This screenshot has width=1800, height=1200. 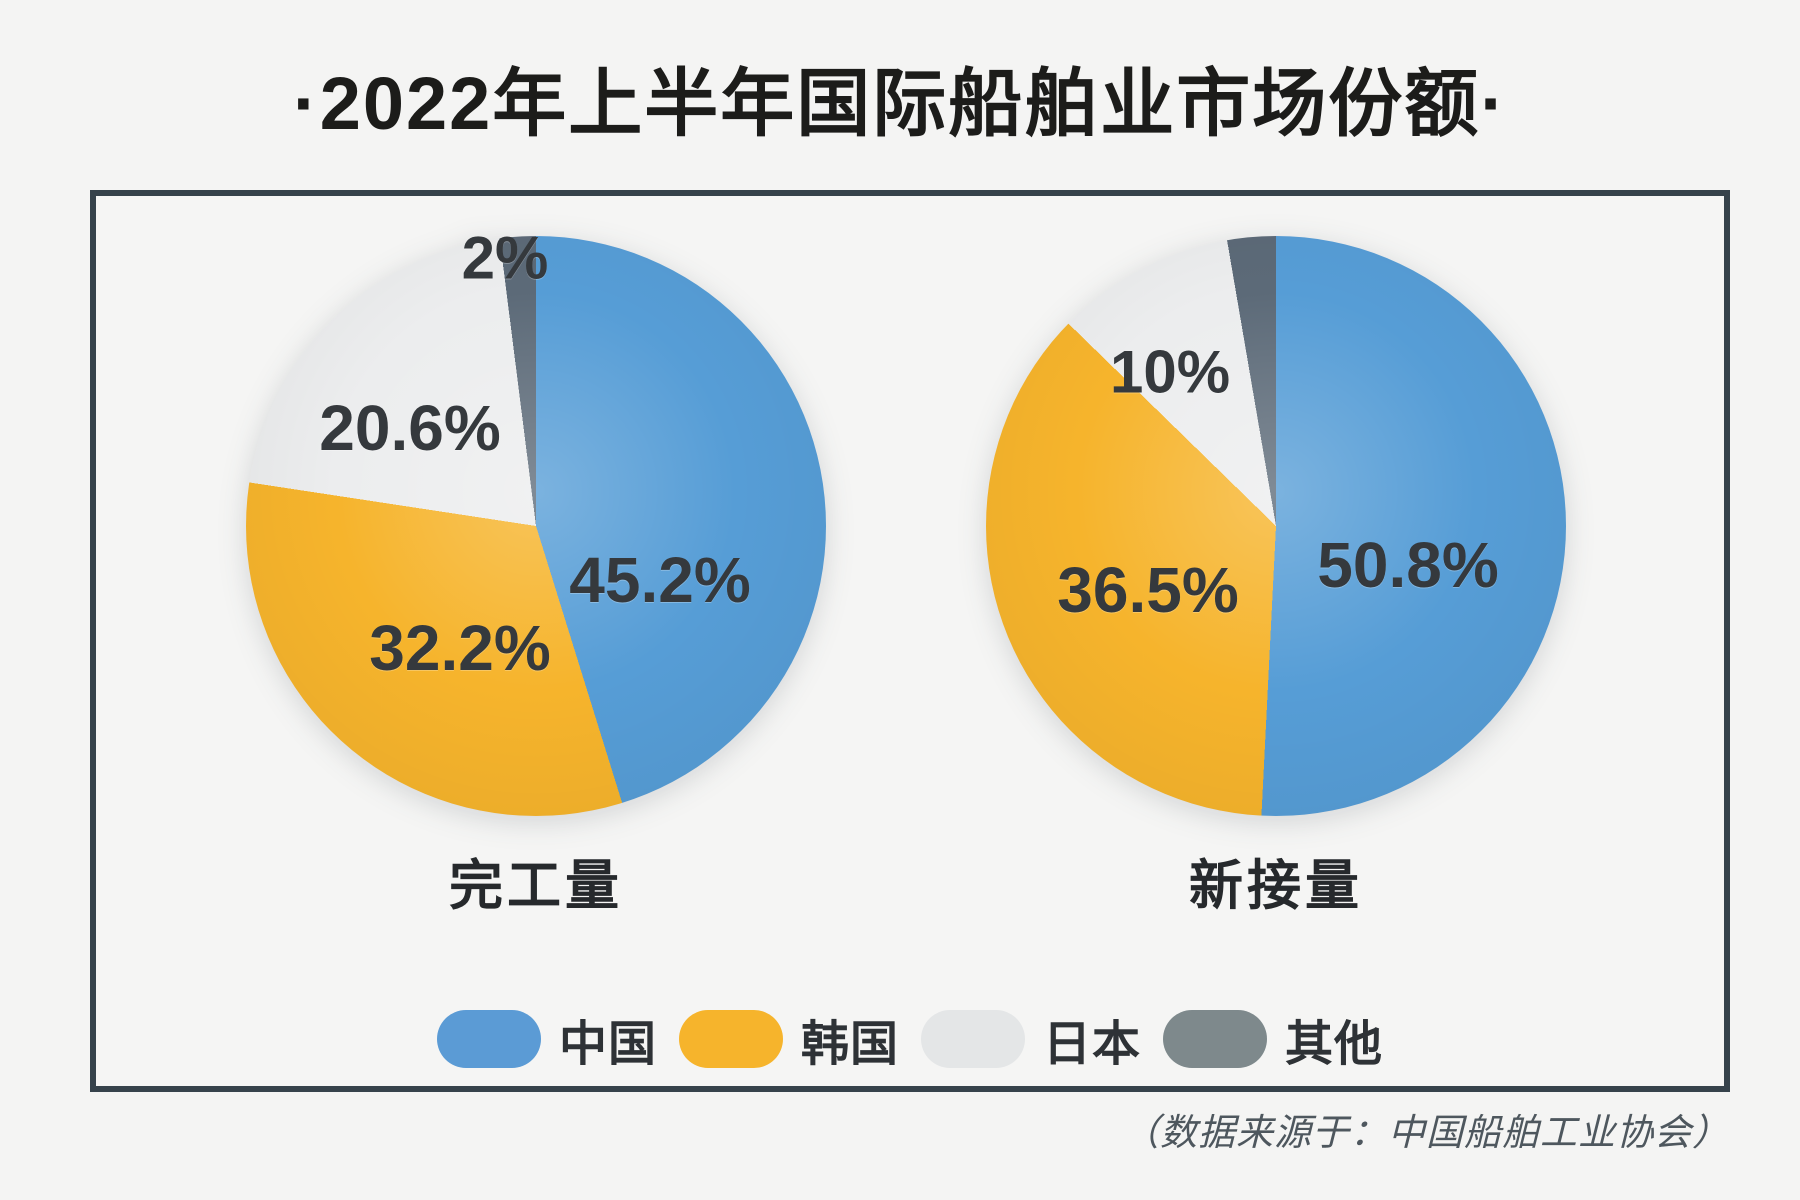 I want to click on legend-item-korea: 韩国, so click(x=788, y=1039).